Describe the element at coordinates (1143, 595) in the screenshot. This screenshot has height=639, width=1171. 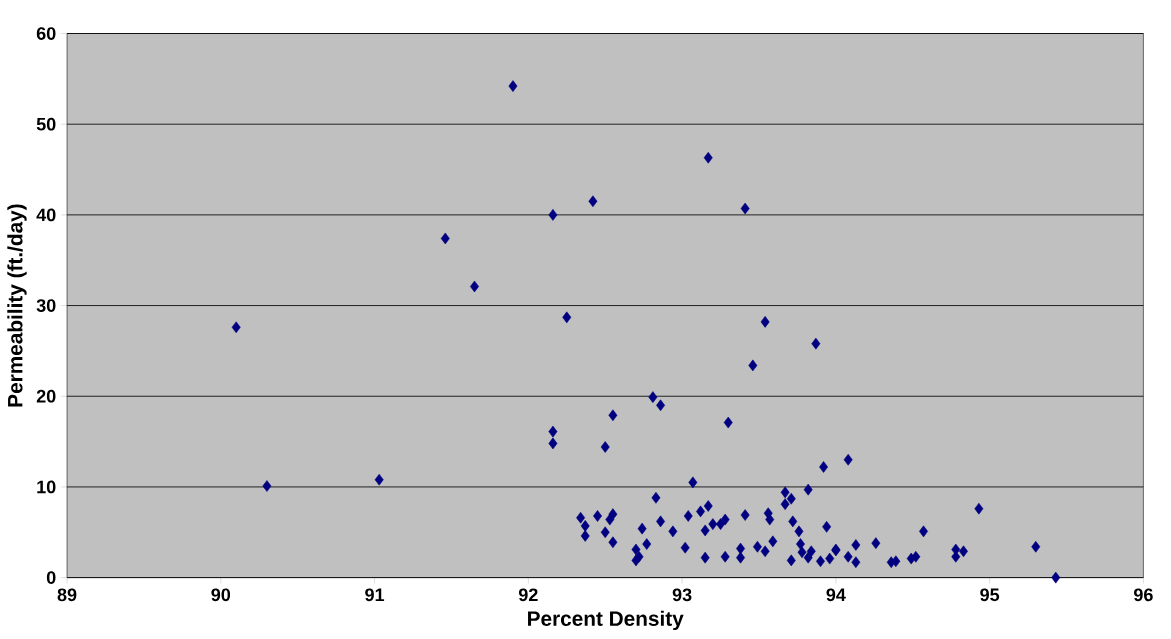
I see `x-tick-label: 96` at that location.